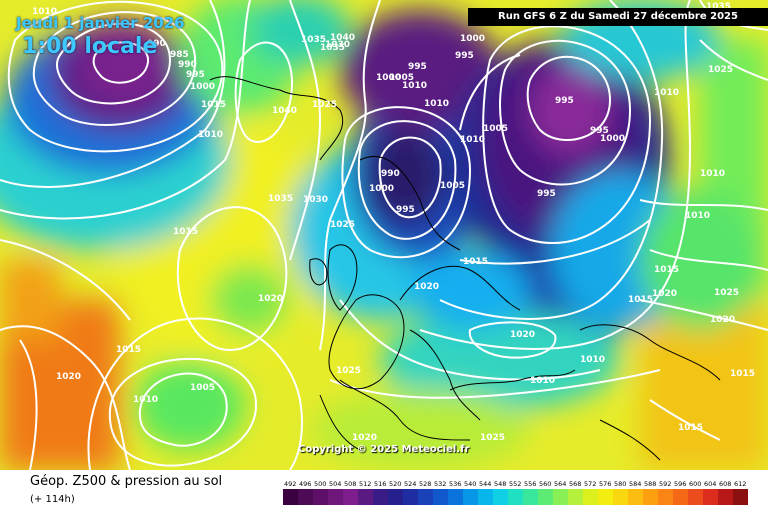  I want to click on color-scale-label: 584, so click(635, 484).